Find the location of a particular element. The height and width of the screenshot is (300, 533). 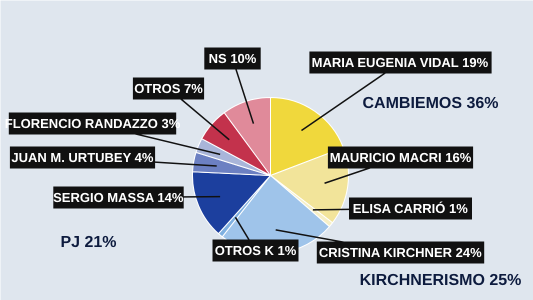

text: CAMBIEMOS 36% is located at coordinates (430, 103).